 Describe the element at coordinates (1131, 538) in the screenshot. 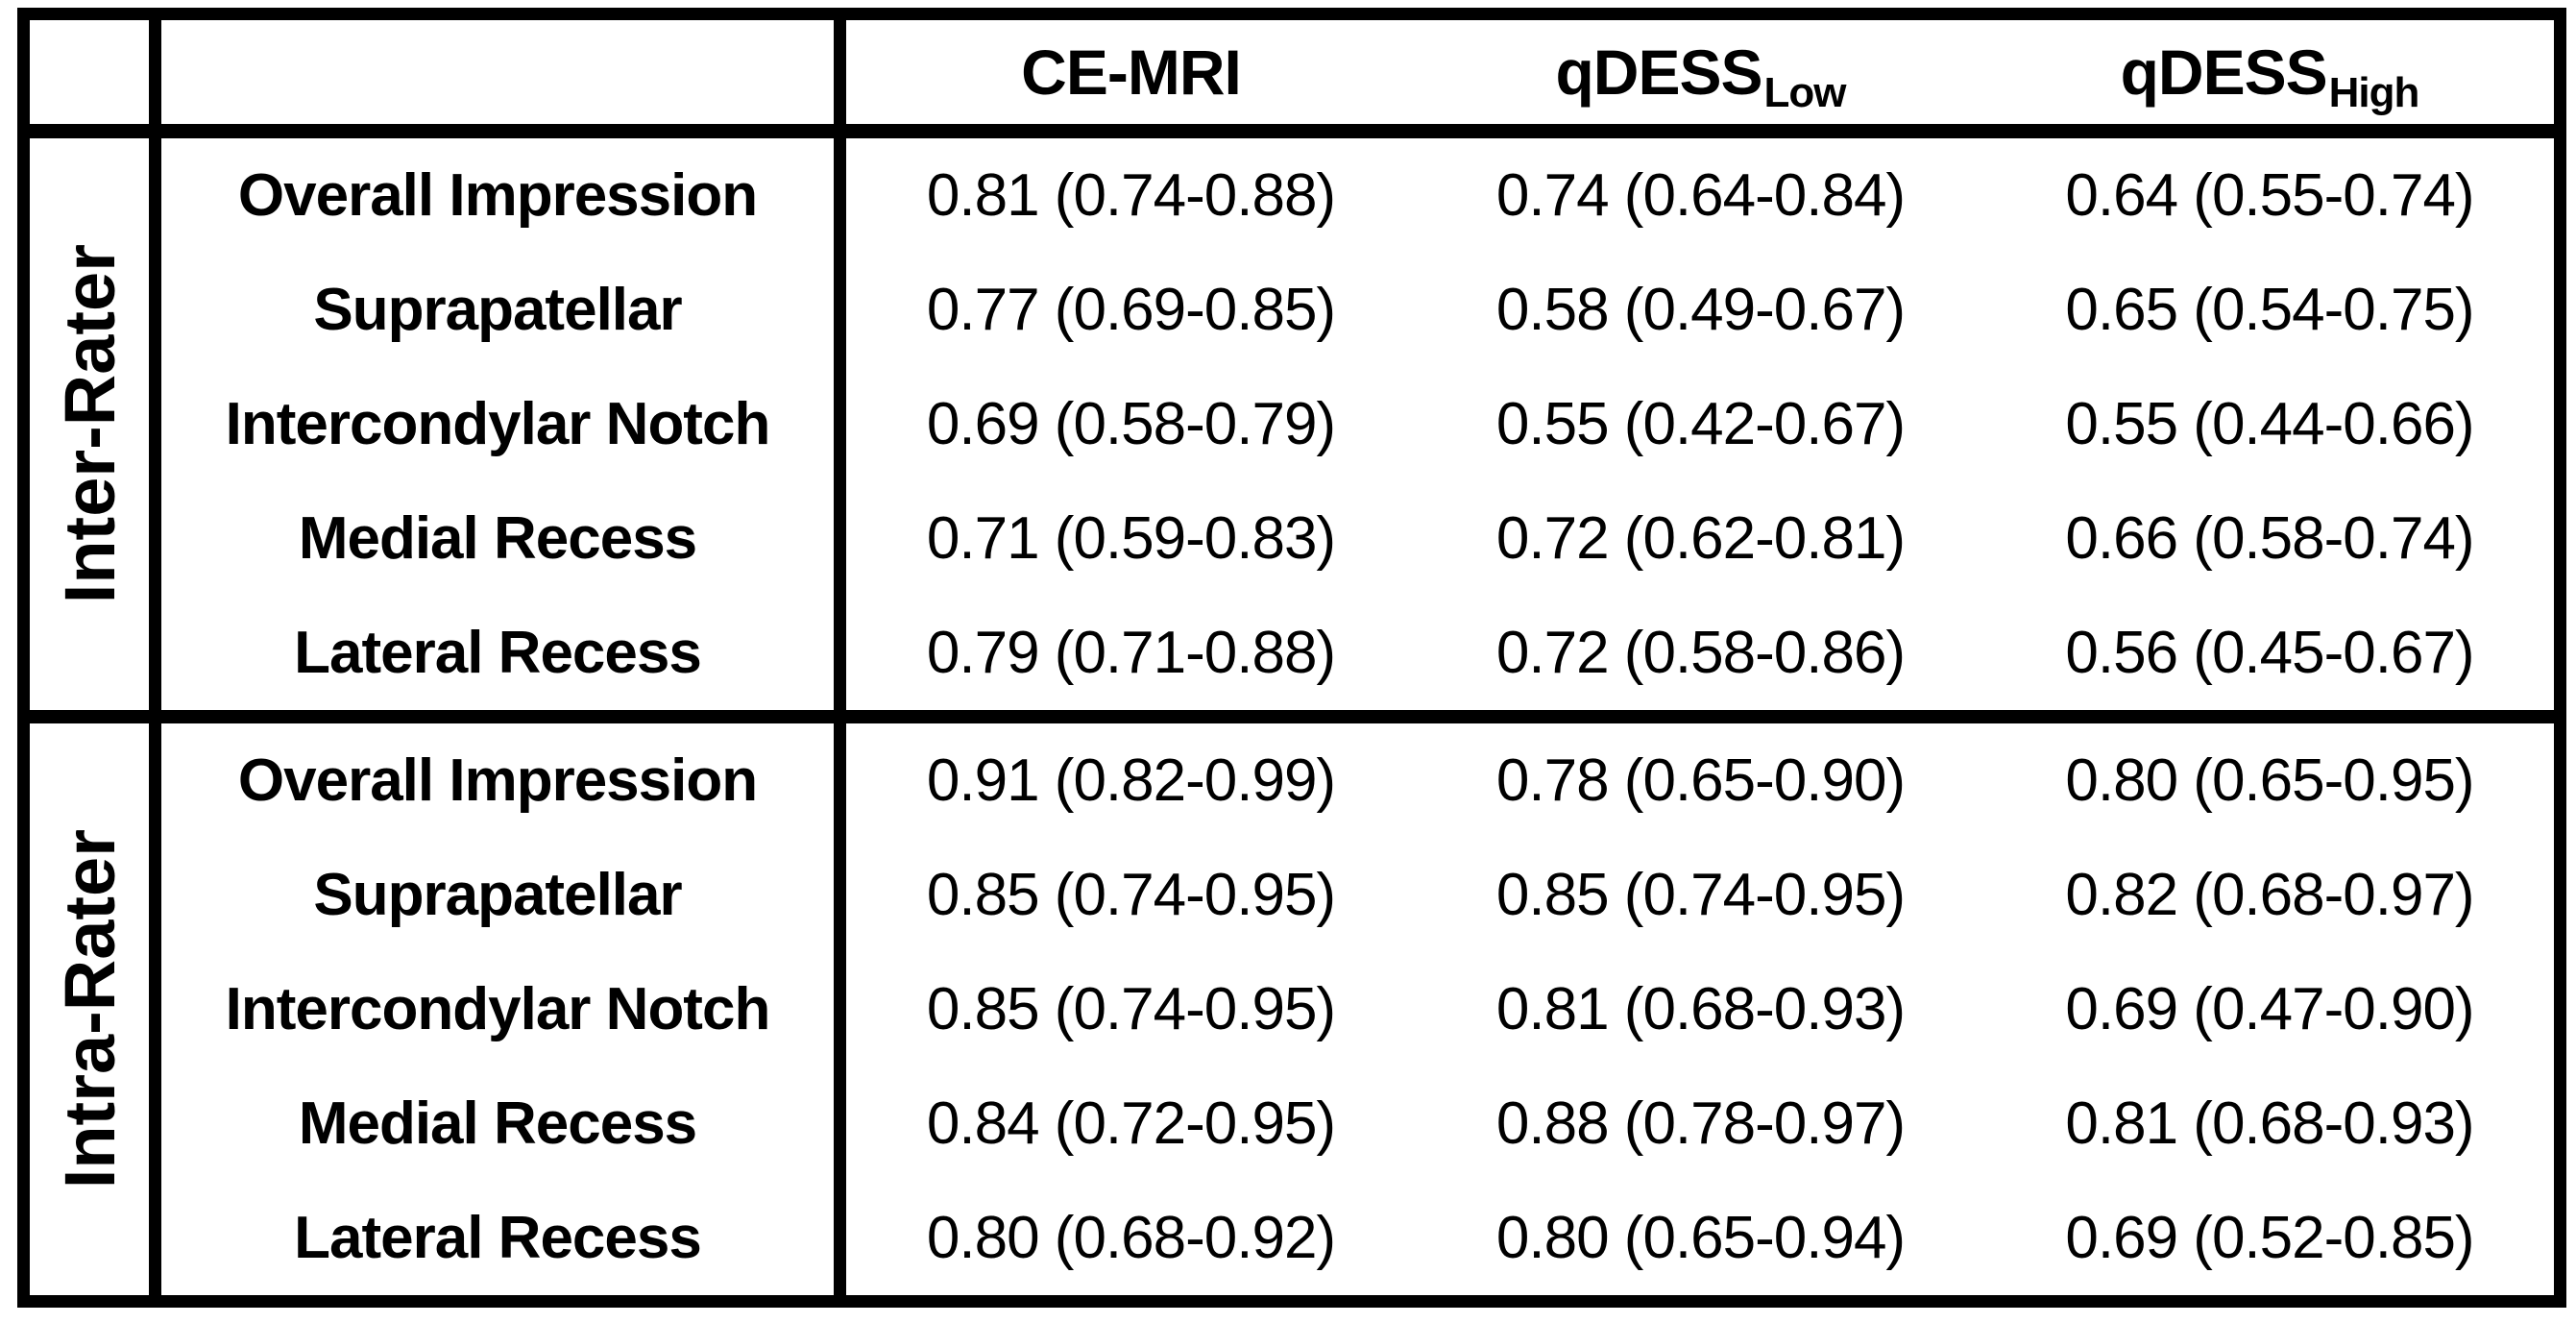

I see `table-cell-value: 0.71 (0.59-0.83)` at that location.